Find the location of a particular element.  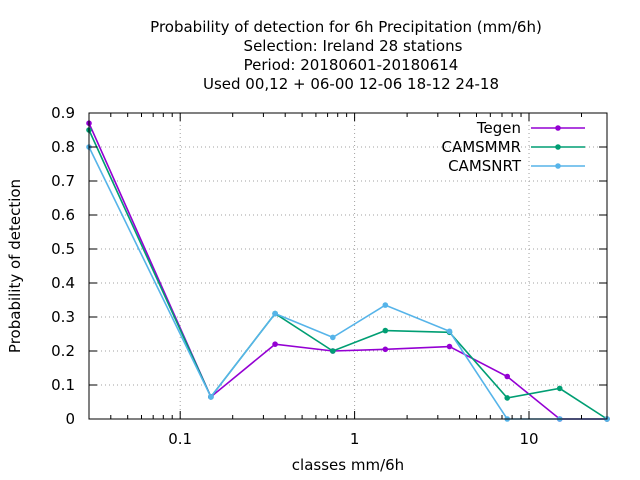

y-tick-label: 0 is located at coordinates (70, 419).